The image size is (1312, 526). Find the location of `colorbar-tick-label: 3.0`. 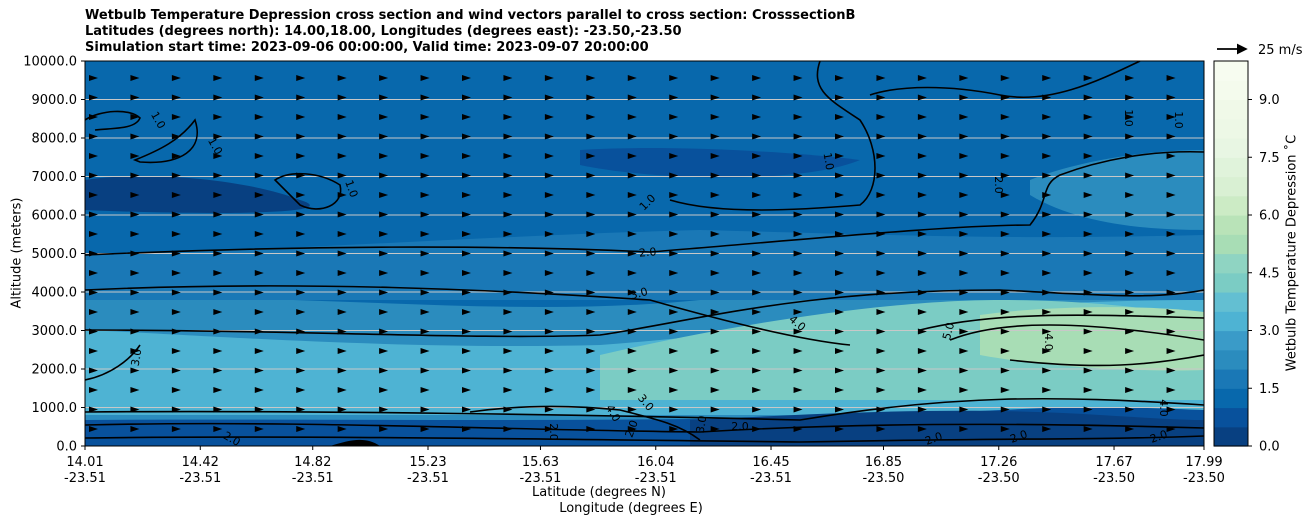

colorbar-tick-label: 3.0 is located at coordinates (1269, 331).